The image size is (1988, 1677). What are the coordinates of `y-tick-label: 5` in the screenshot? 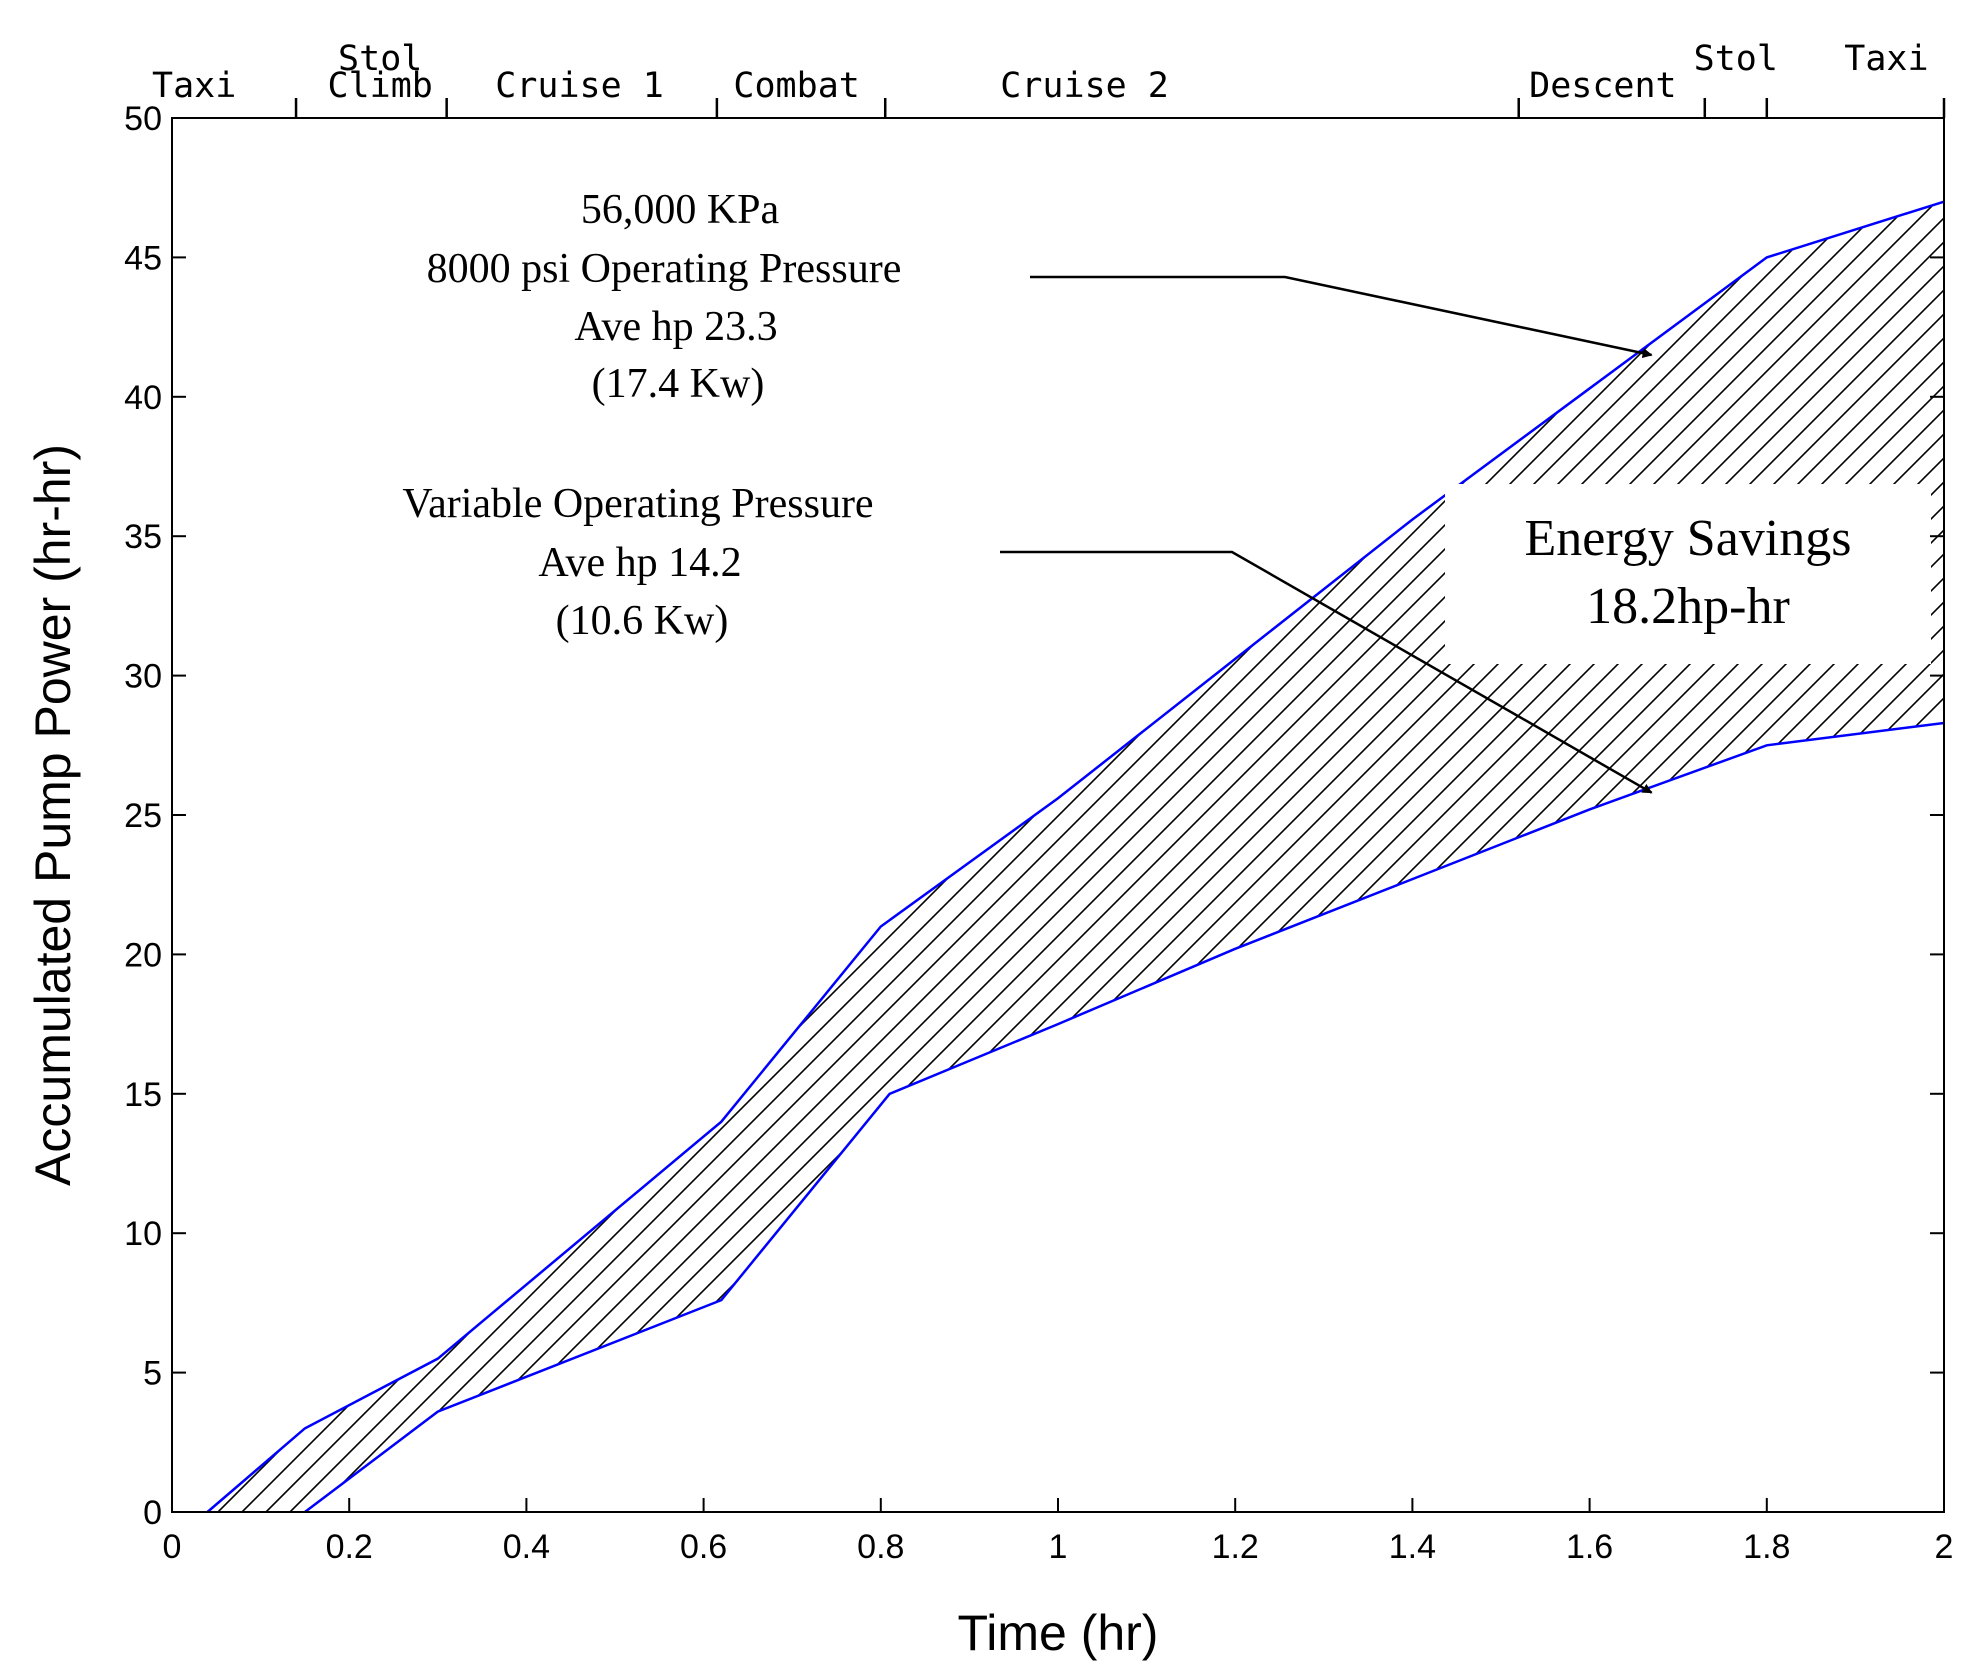 It's located at (152, 1374).